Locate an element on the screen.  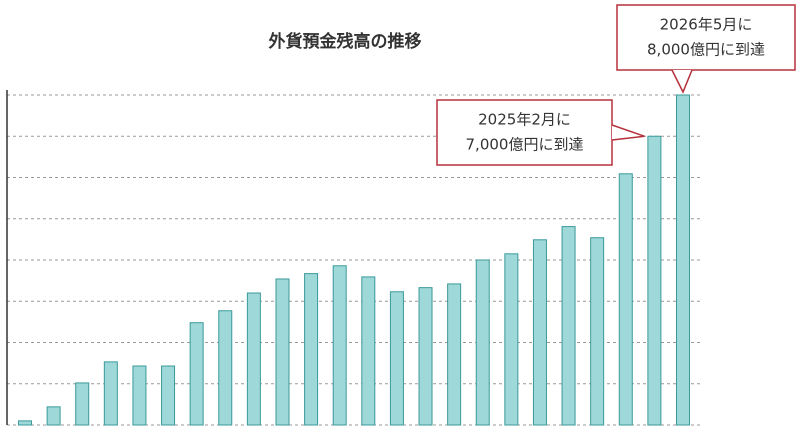
annotation-text: 2026年5月に is located at coordinates (706, 25).